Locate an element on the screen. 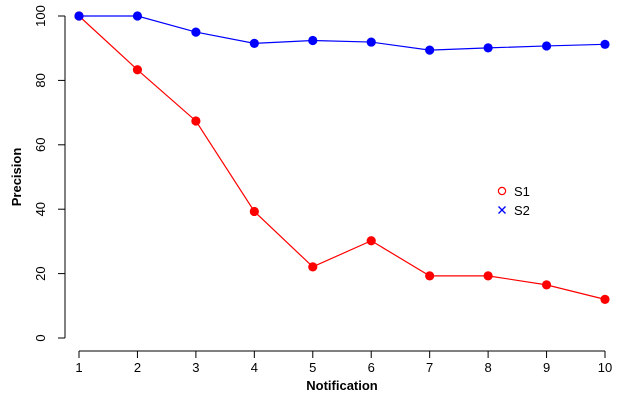  y-tick-label: 100 is located at coordinates (40, 16).